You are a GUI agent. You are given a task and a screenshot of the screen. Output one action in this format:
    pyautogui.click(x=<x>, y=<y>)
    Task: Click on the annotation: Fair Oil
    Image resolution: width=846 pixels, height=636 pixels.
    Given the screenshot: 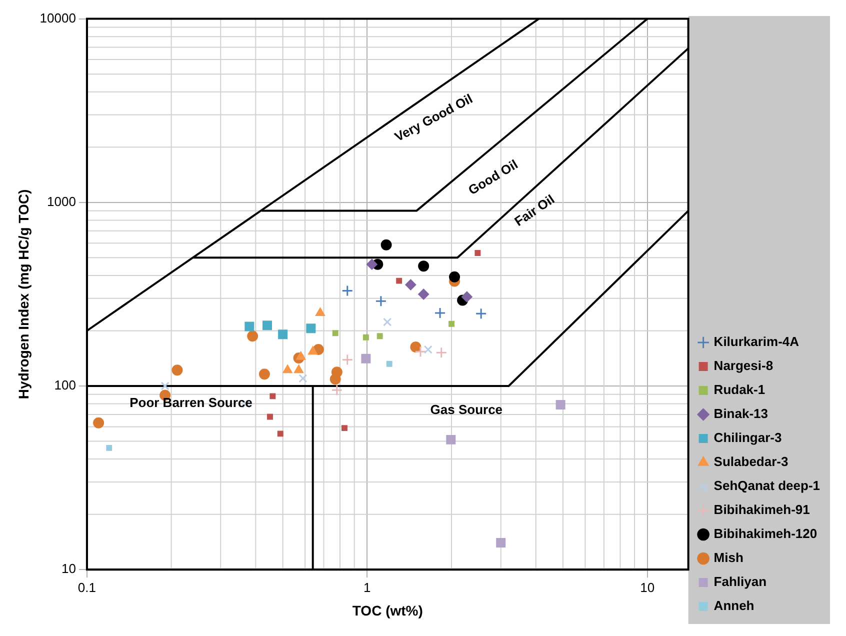 What is the action you would take?
    pyautogui.click(x=535, y=211)
    